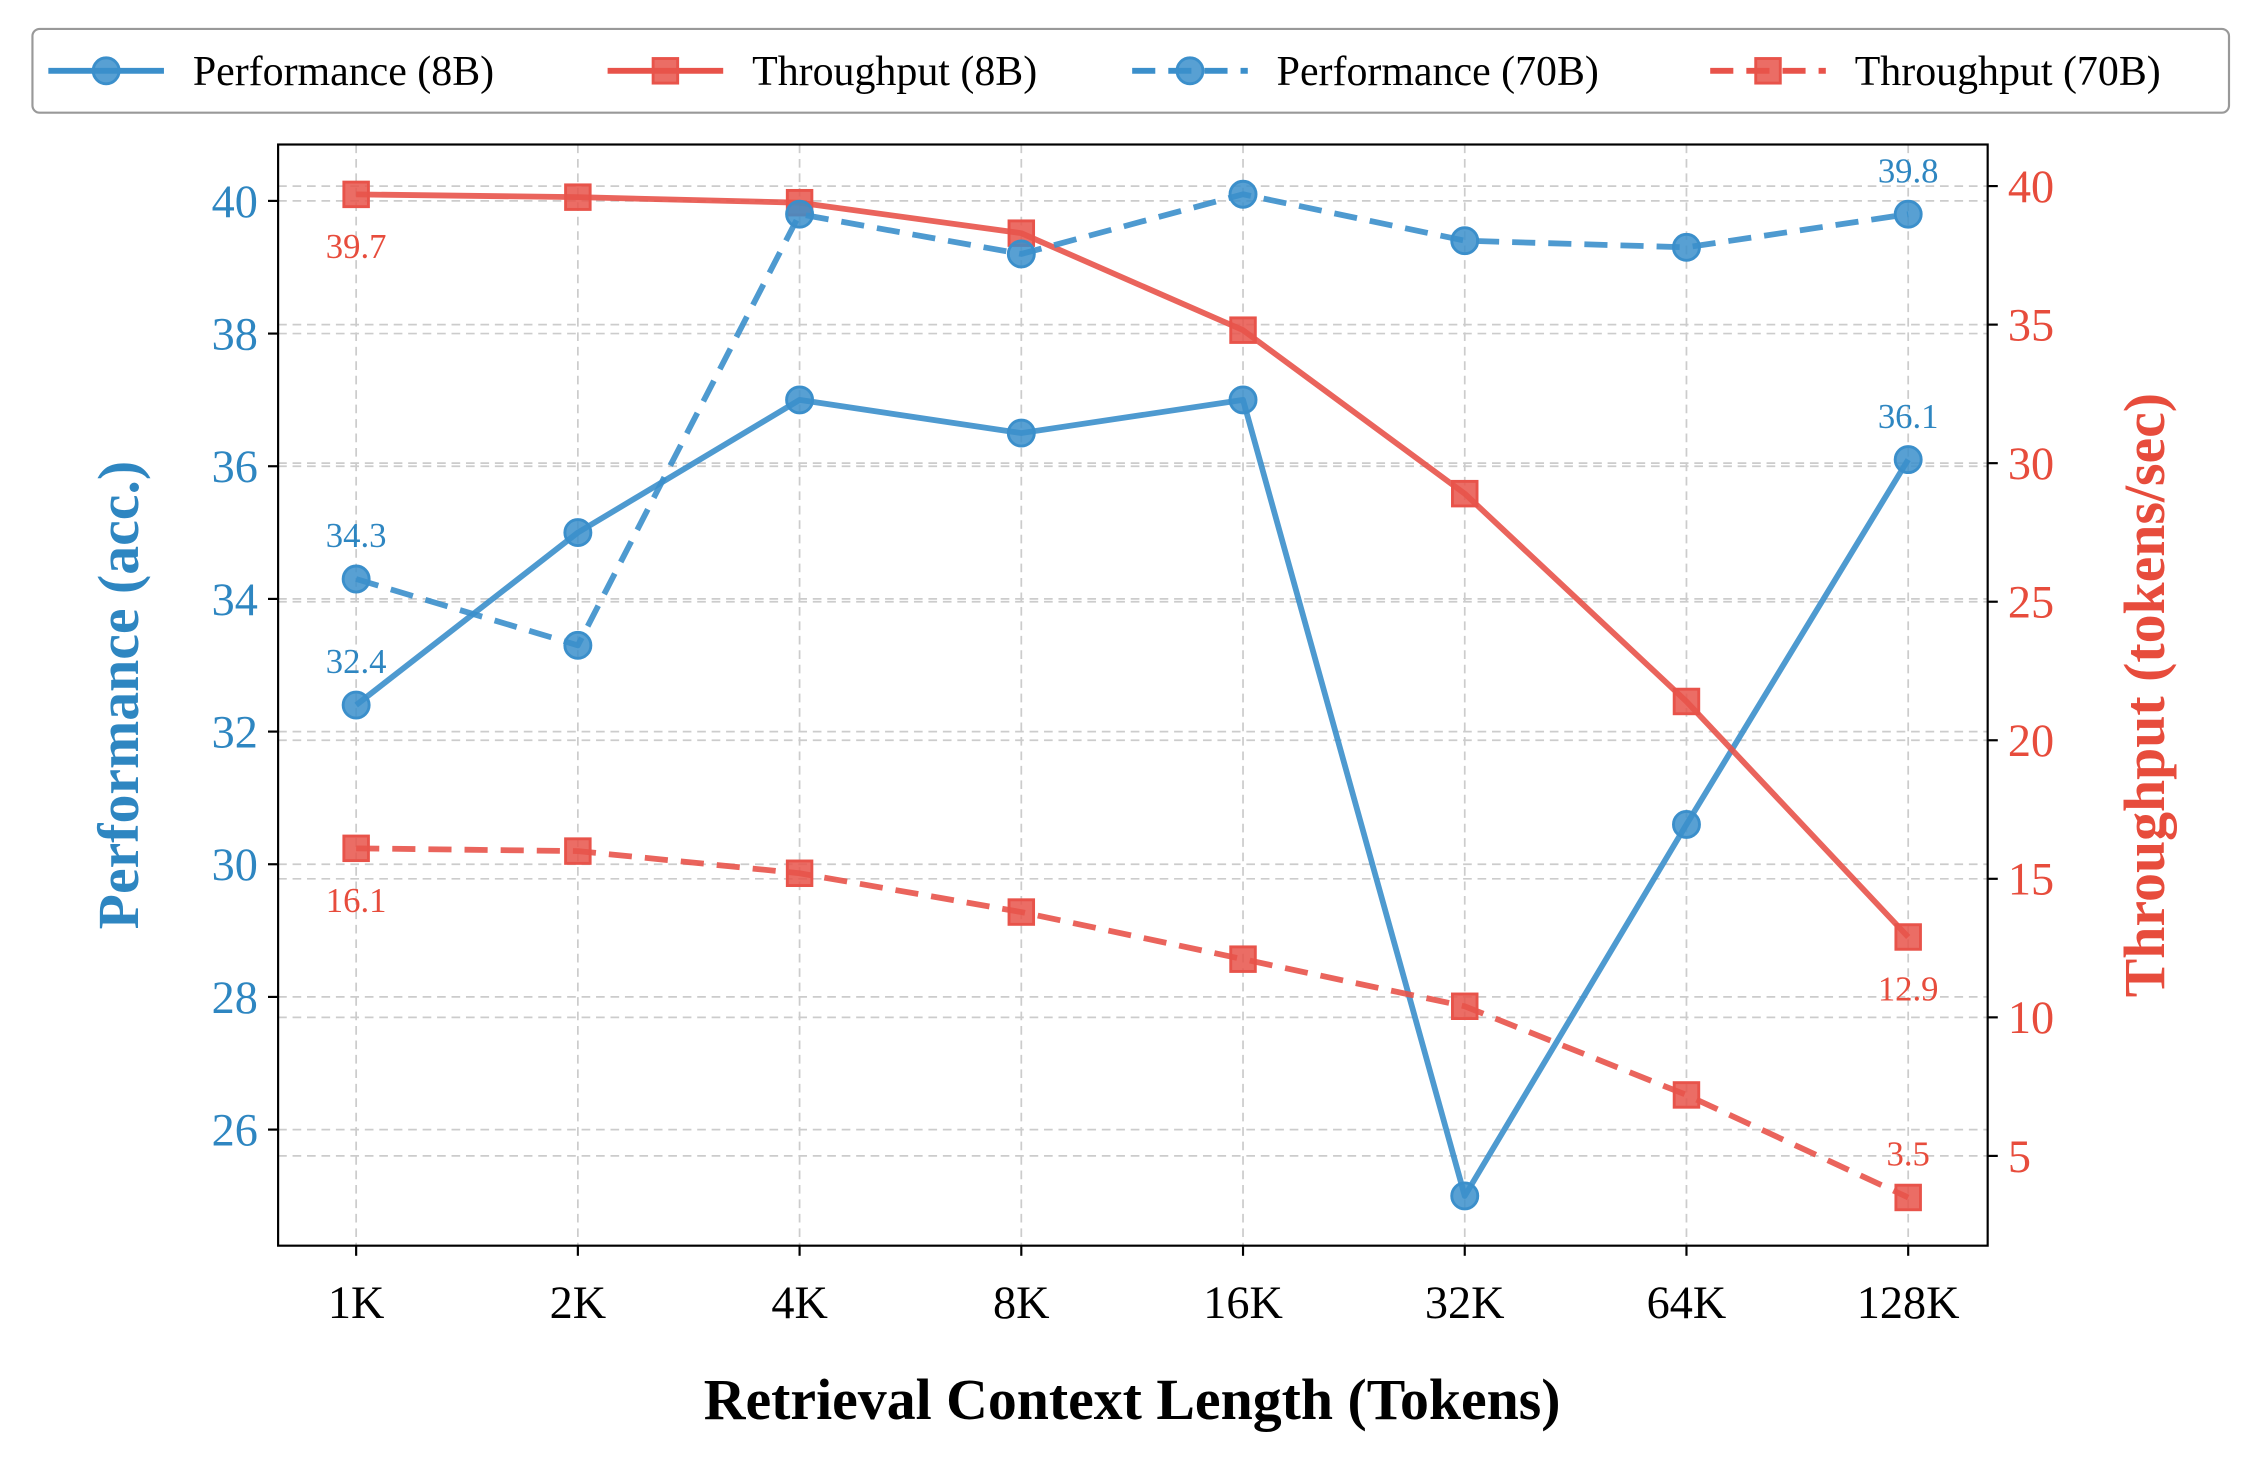 Image resolution: width=2260 pixels, height=1461 pixels. I want to click on y-axis-left-label: Performance (acc.), so click(118, 695).